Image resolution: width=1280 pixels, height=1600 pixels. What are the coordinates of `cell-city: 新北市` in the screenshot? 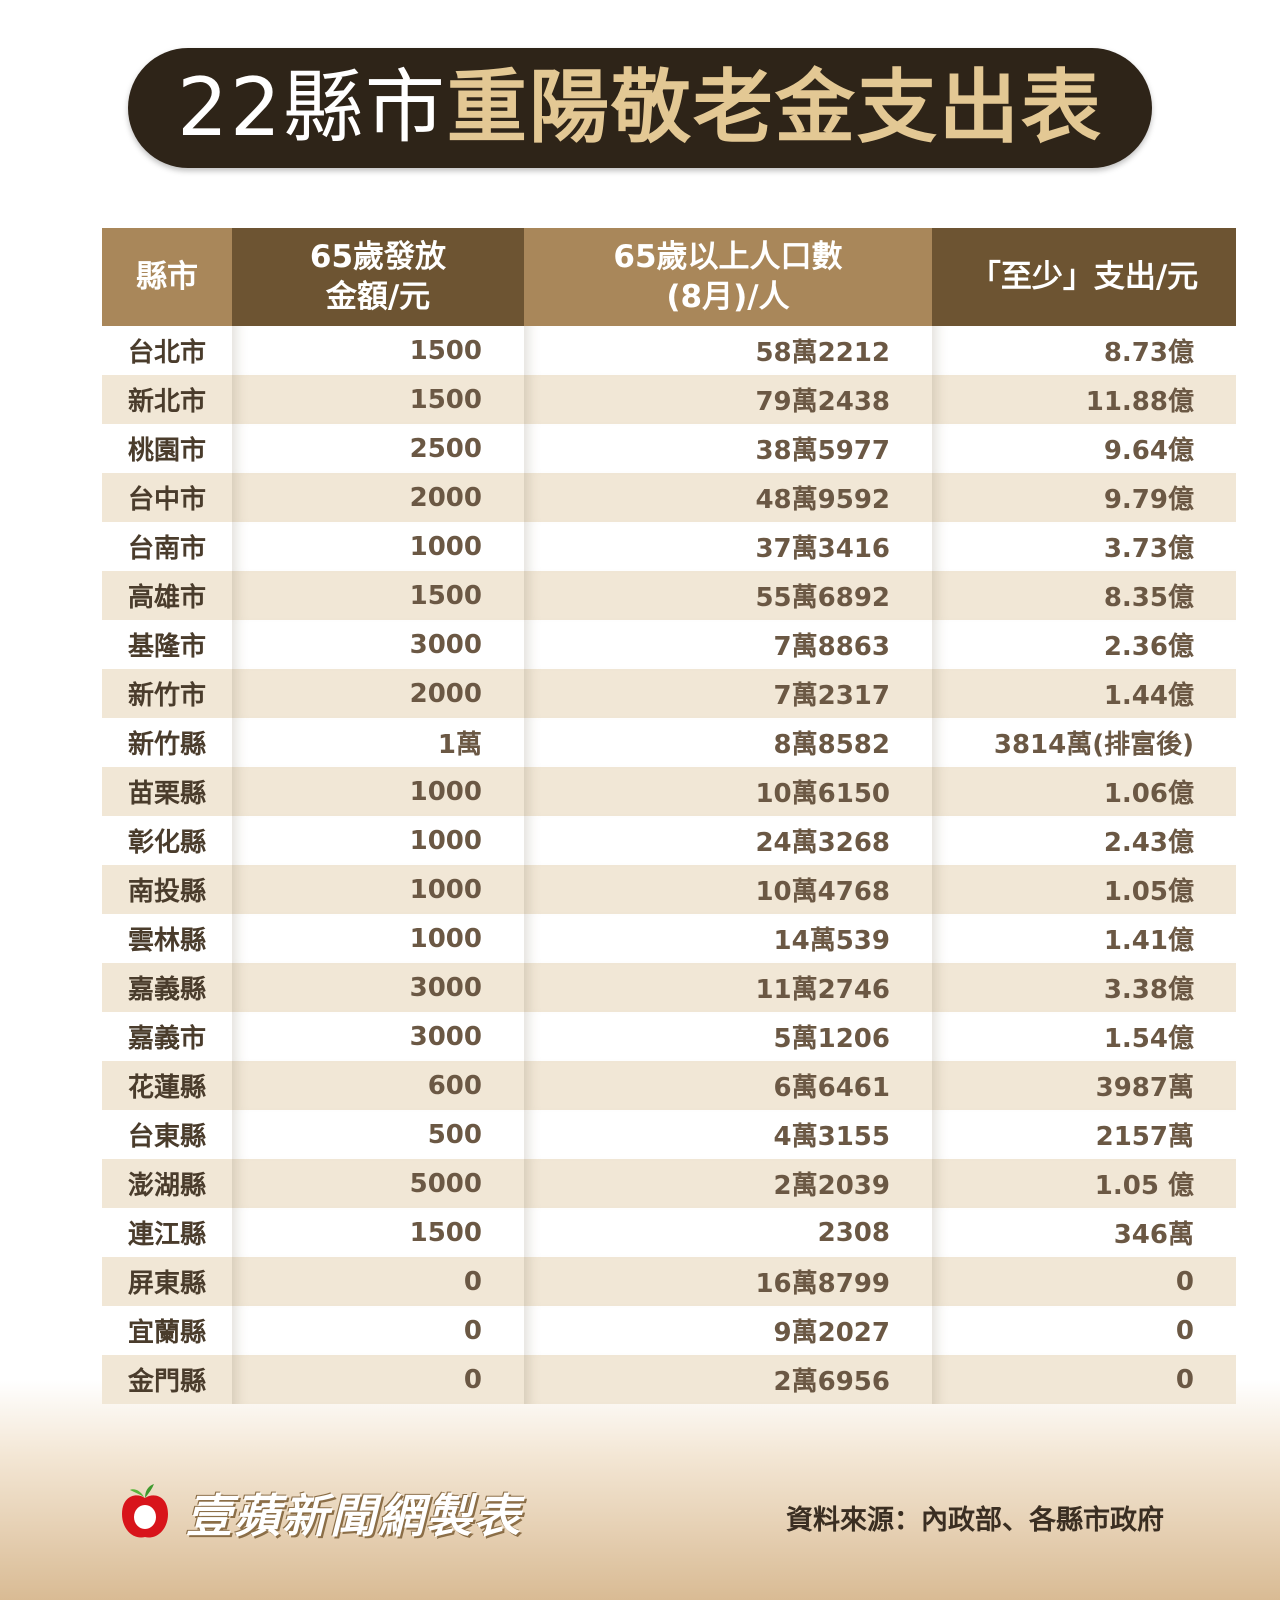 It's located at (167, 399).